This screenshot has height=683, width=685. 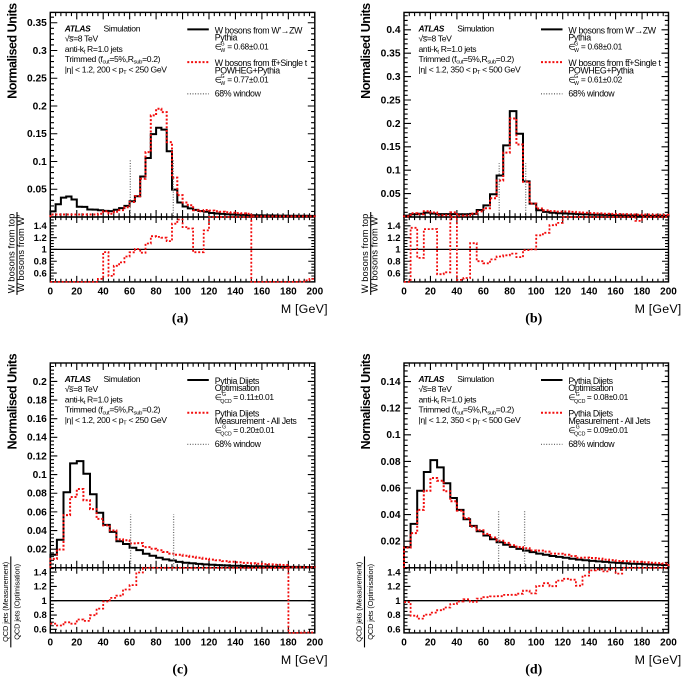 I want to click on svg-text: 0.02, so click(x=391, y=542).